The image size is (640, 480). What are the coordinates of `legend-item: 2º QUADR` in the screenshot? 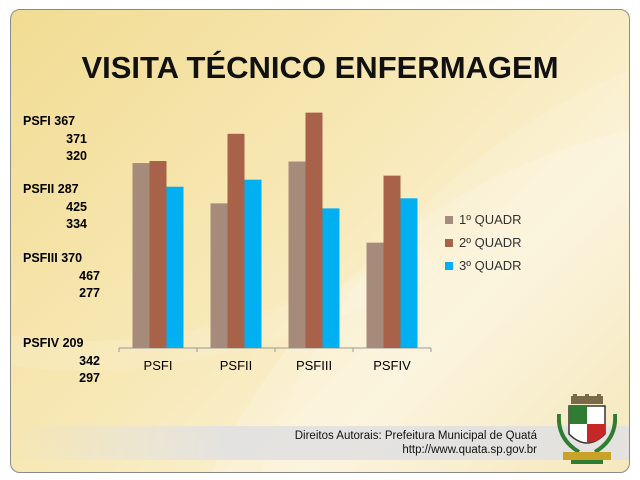 It's located at (483, 242).